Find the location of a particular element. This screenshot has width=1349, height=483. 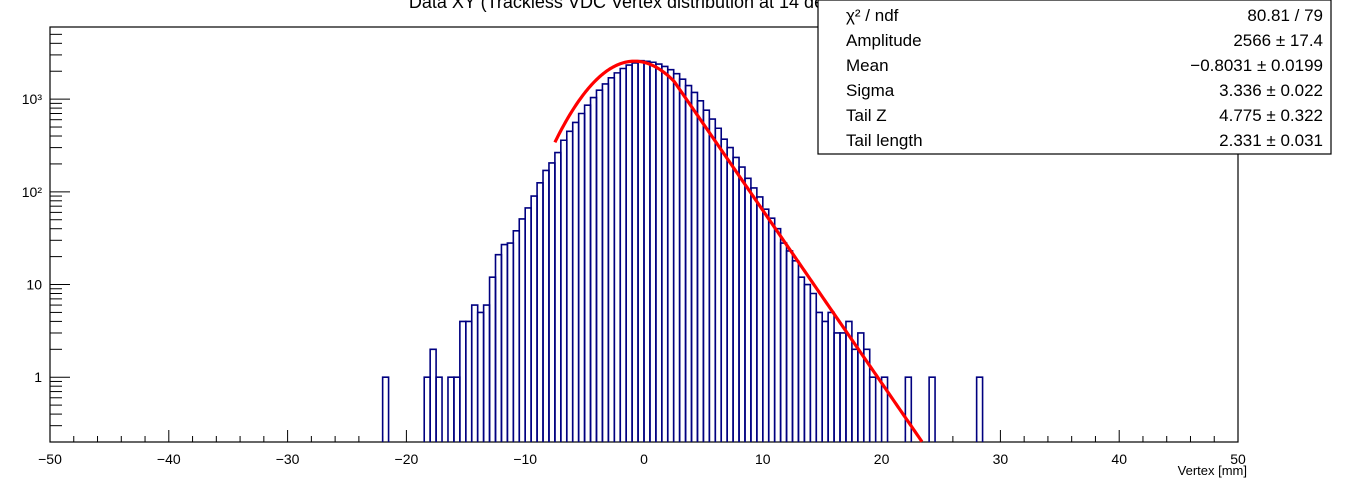

x-tick-label: −30 is located at coordinates (288, 459).